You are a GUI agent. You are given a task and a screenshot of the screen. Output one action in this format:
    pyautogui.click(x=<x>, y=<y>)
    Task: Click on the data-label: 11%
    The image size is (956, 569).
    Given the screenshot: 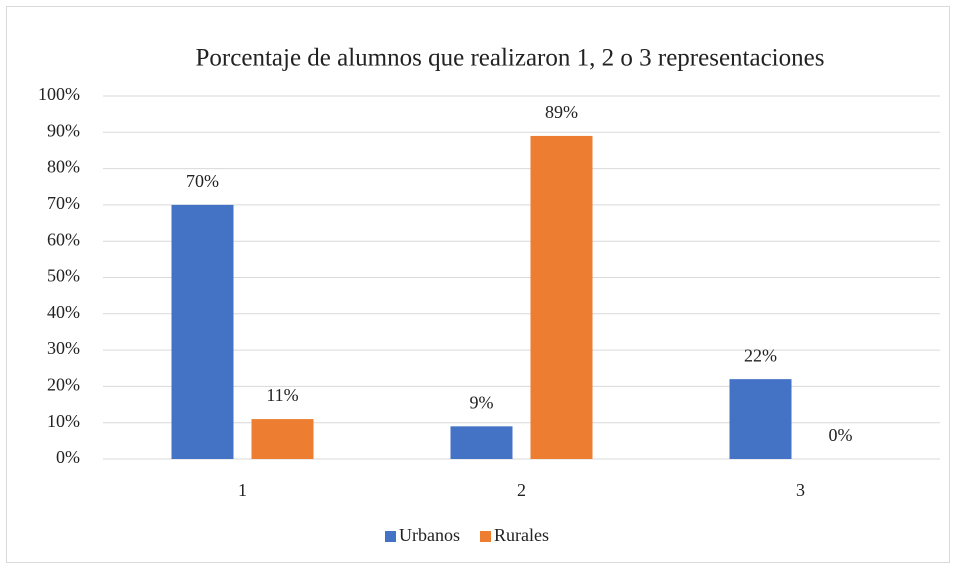 What is the action you would take?
    pyautogui.click(x=282, y=395)
    